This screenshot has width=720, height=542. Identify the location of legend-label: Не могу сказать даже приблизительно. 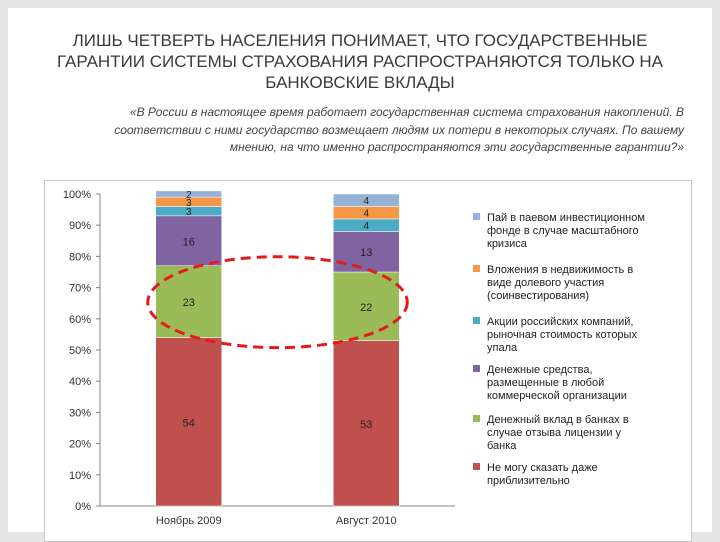
(542, 474).